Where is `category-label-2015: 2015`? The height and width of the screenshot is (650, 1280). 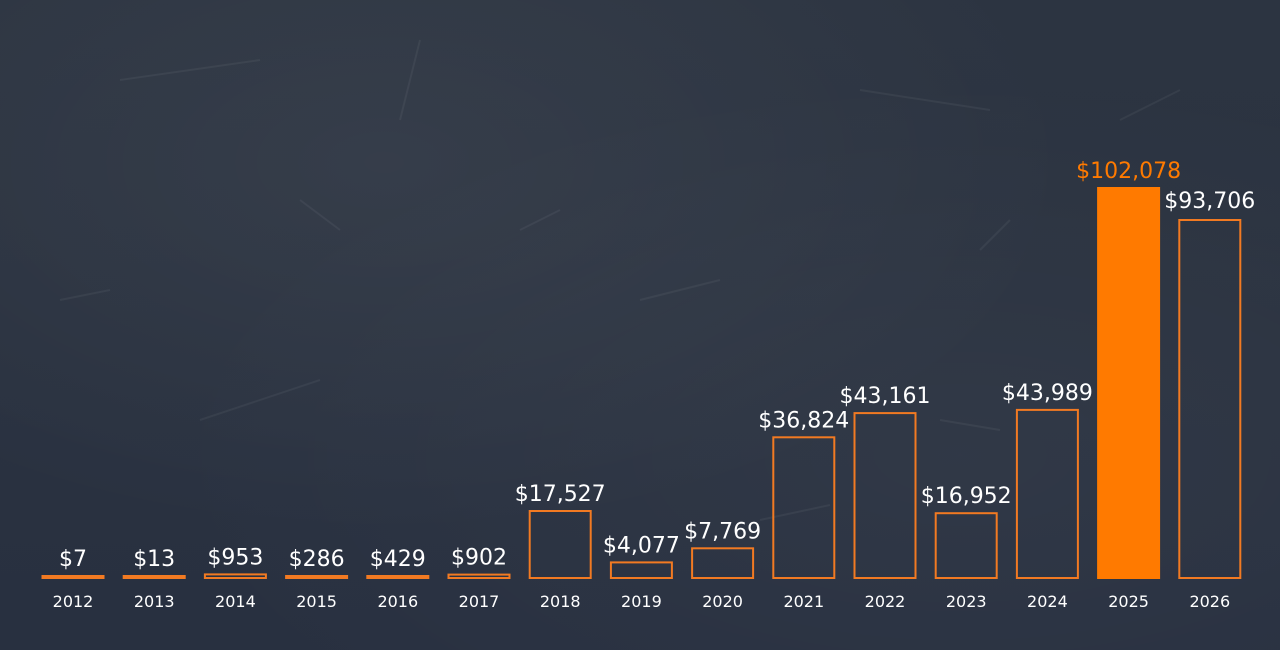
category-label-2015: 2015 is located at coordinates (316, 601).